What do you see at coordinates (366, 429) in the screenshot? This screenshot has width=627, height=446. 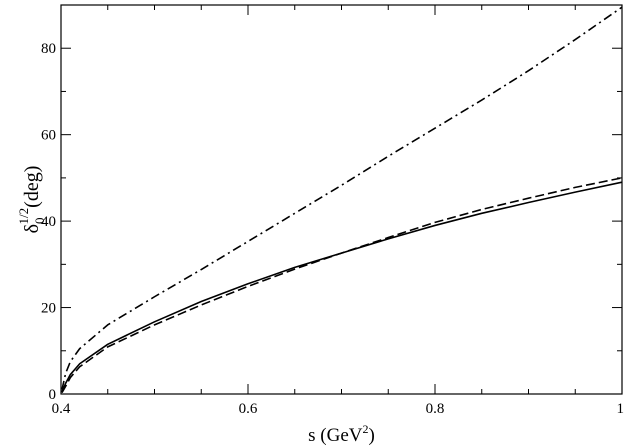 I see `x-axis-label-superscript: 2` at bounding box center [366, 429].